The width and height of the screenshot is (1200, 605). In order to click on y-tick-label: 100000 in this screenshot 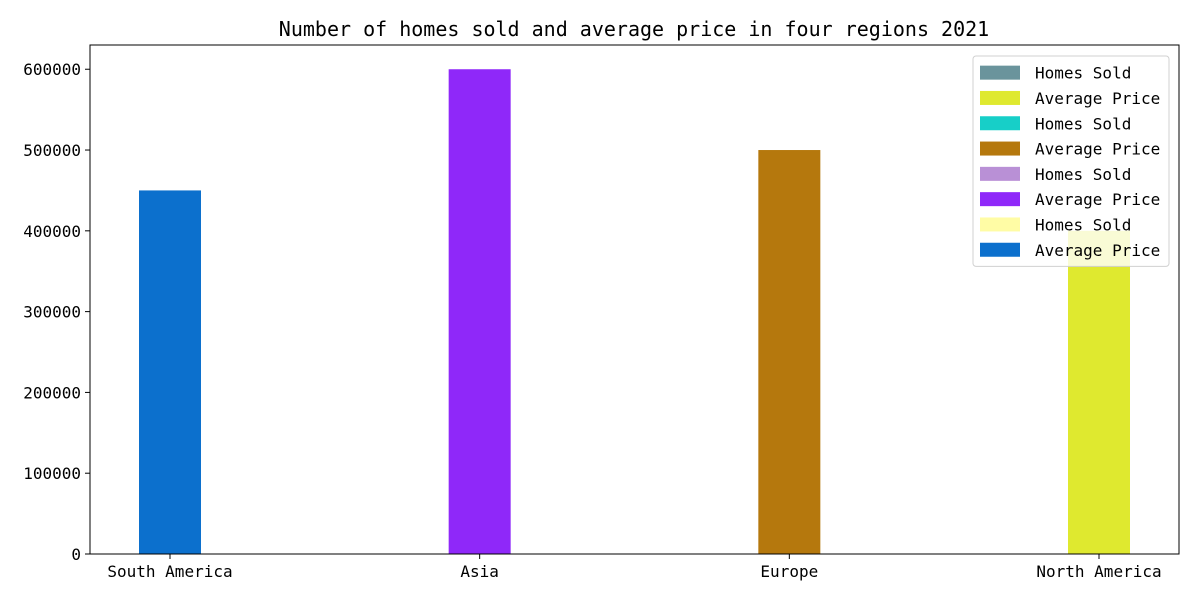, I will do `click(52, 473)`.